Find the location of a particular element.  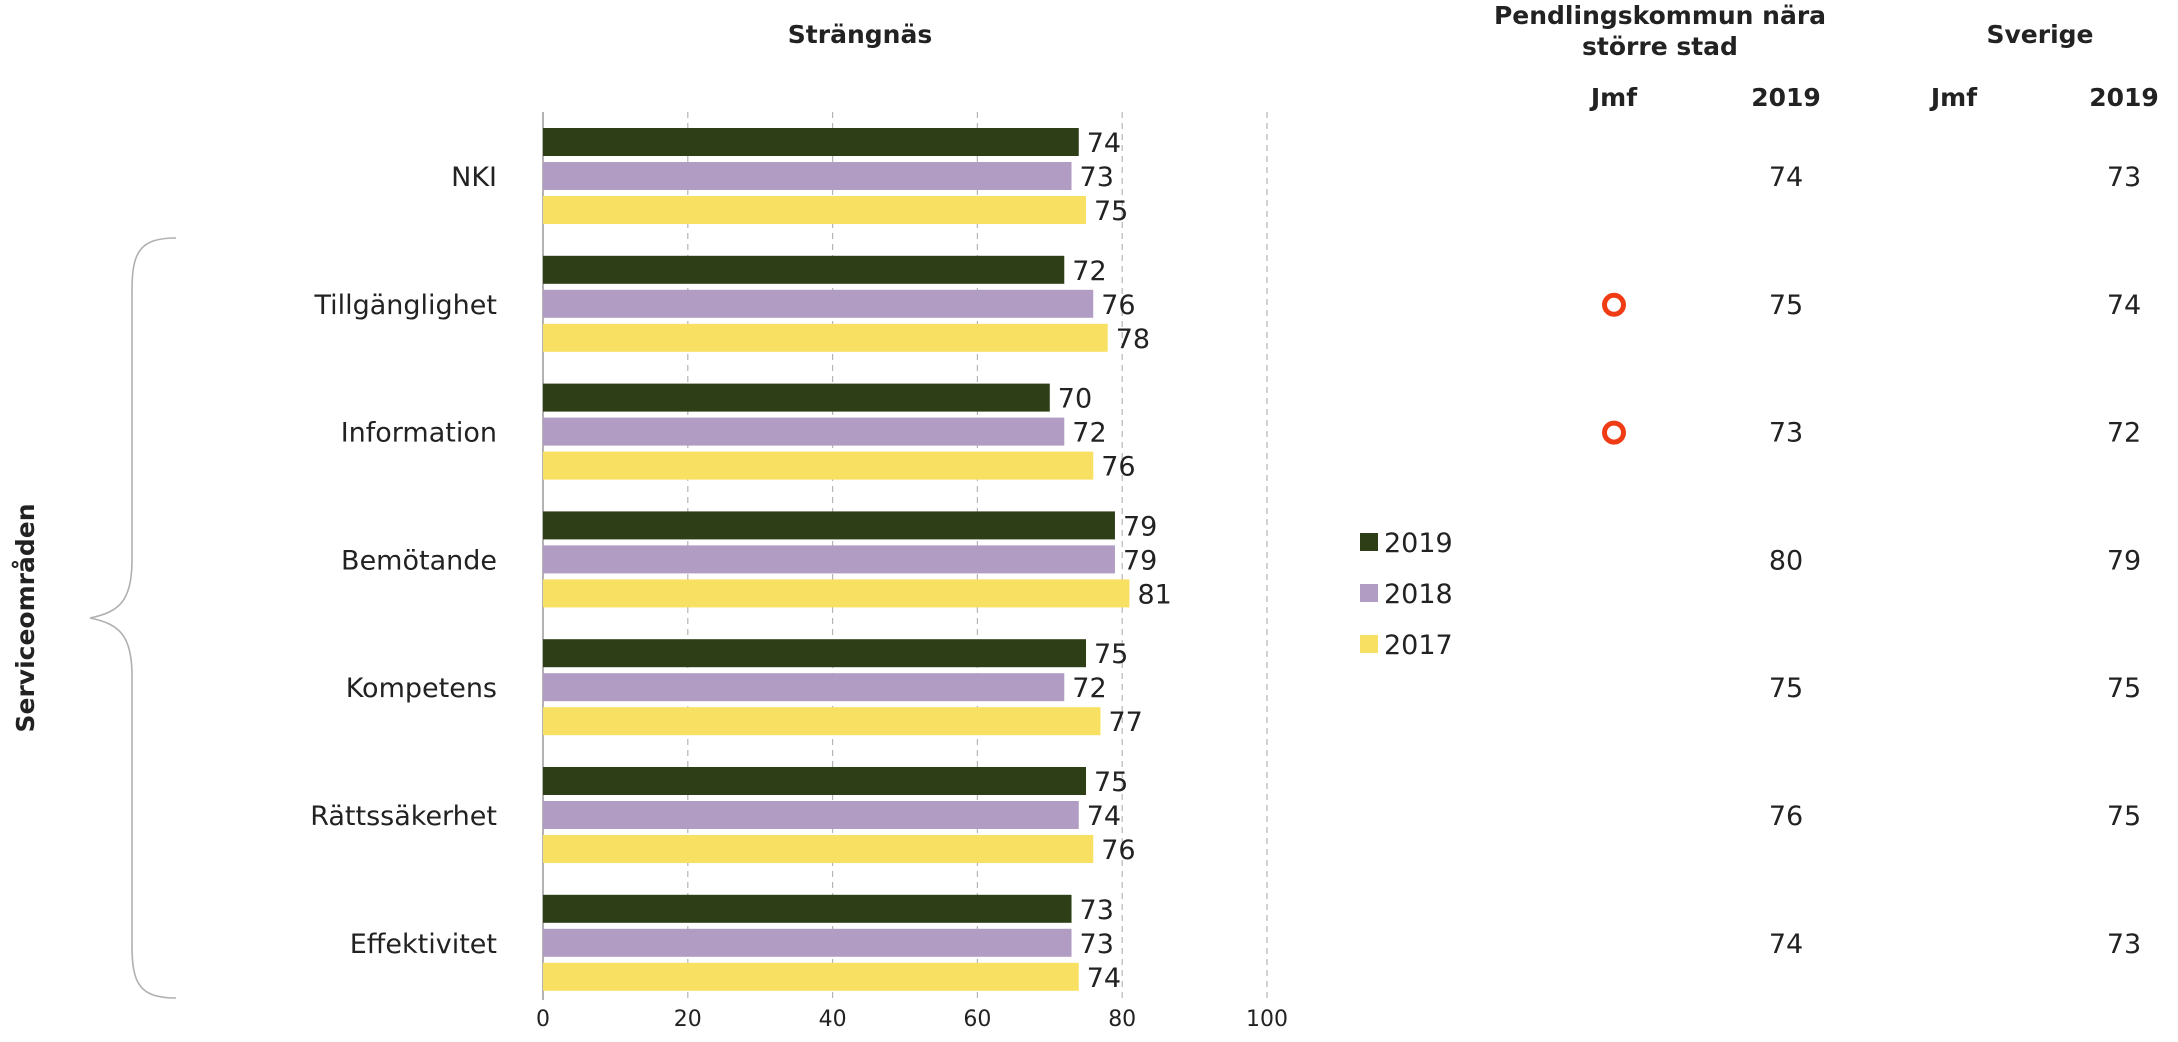

legend: 2019 2018 2017 is located at coordinates (1406, 594).